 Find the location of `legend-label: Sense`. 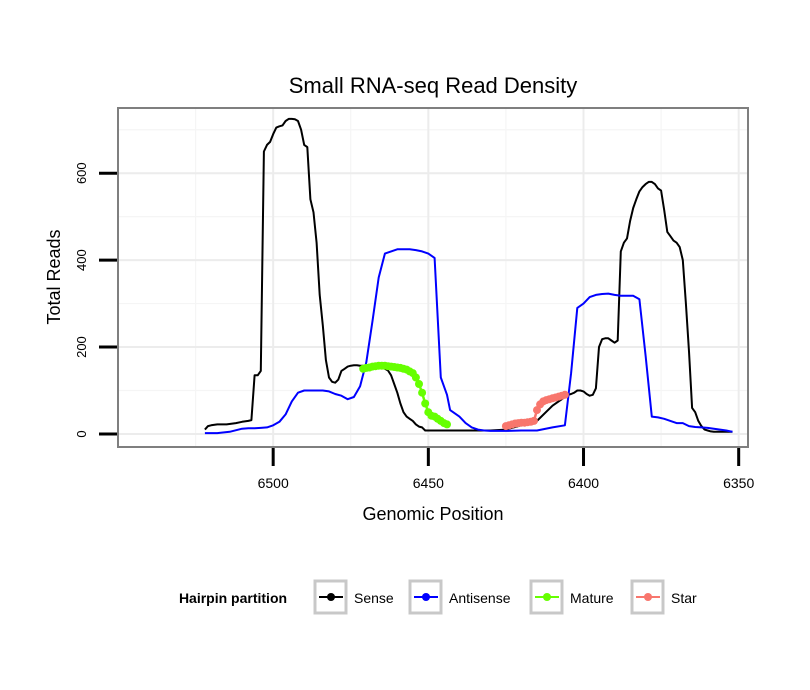

legend-label: Sense is located at coordinates (374, 598).